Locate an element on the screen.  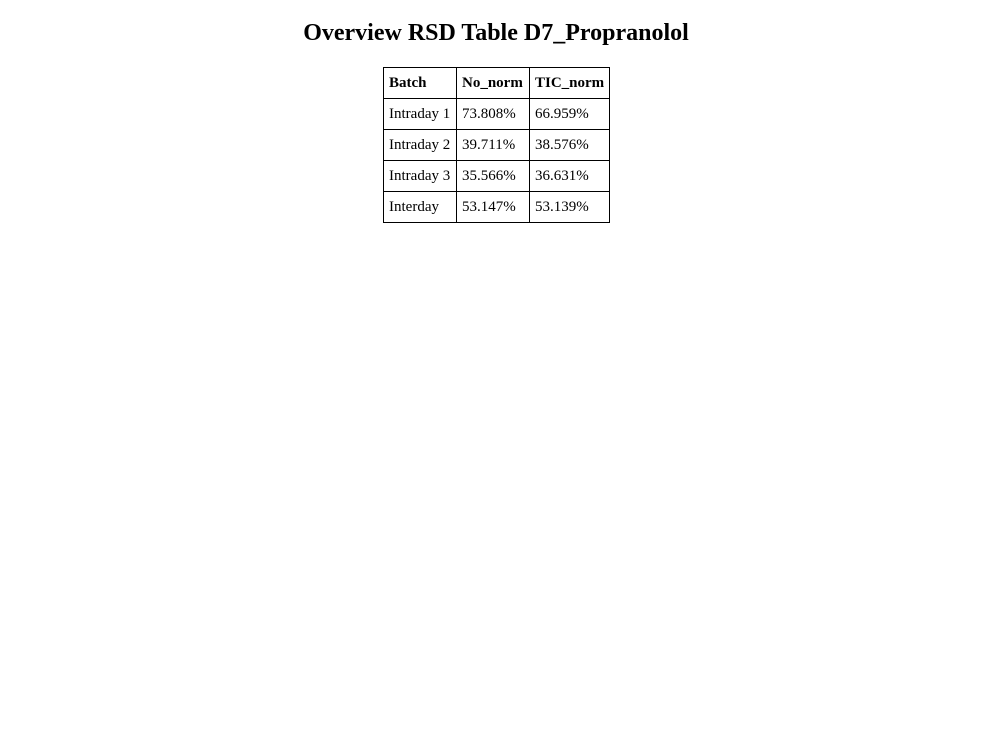
table-row: Interday 53.147% 53.139% is located at coordinates (497, 207).